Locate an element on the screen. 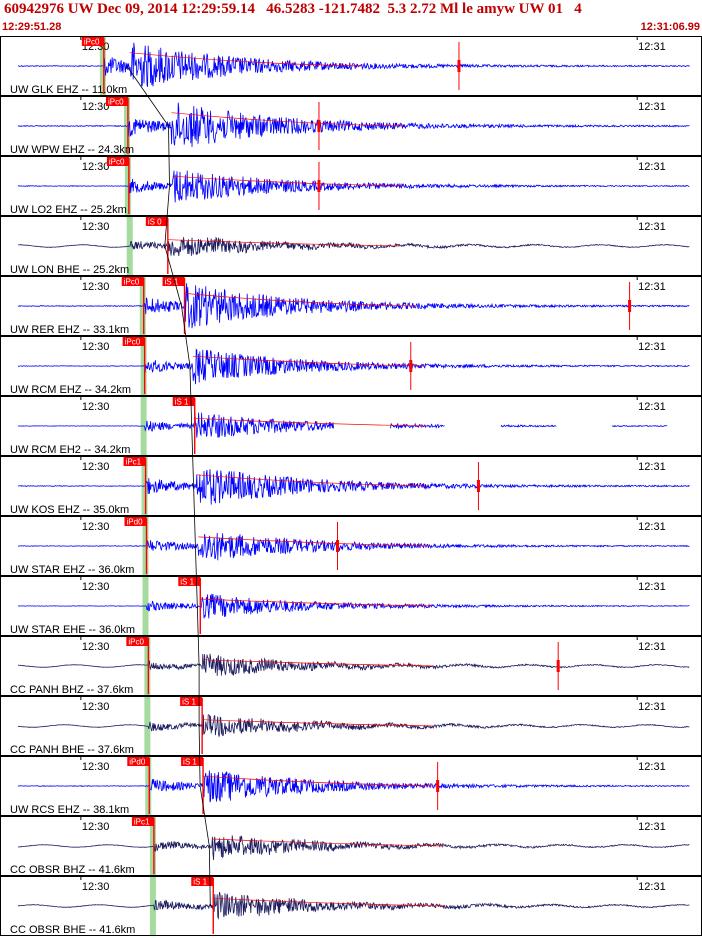  station-label: CC PANH BHZ -- 37.6km is located at coordinates (71, 690).